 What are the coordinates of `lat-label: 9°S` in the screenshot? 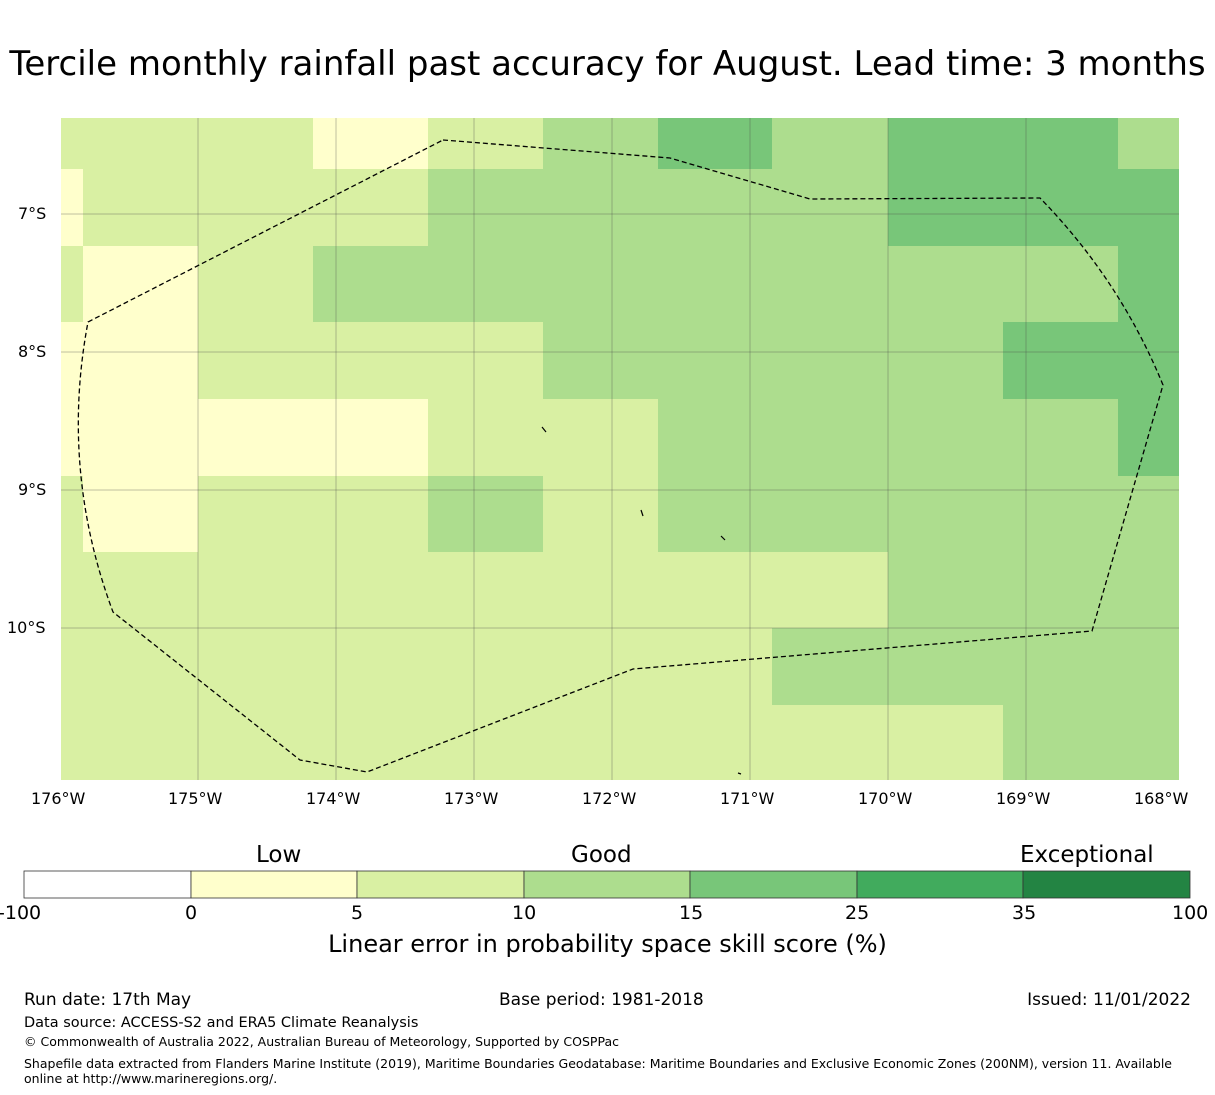 It's located at (32, 489).